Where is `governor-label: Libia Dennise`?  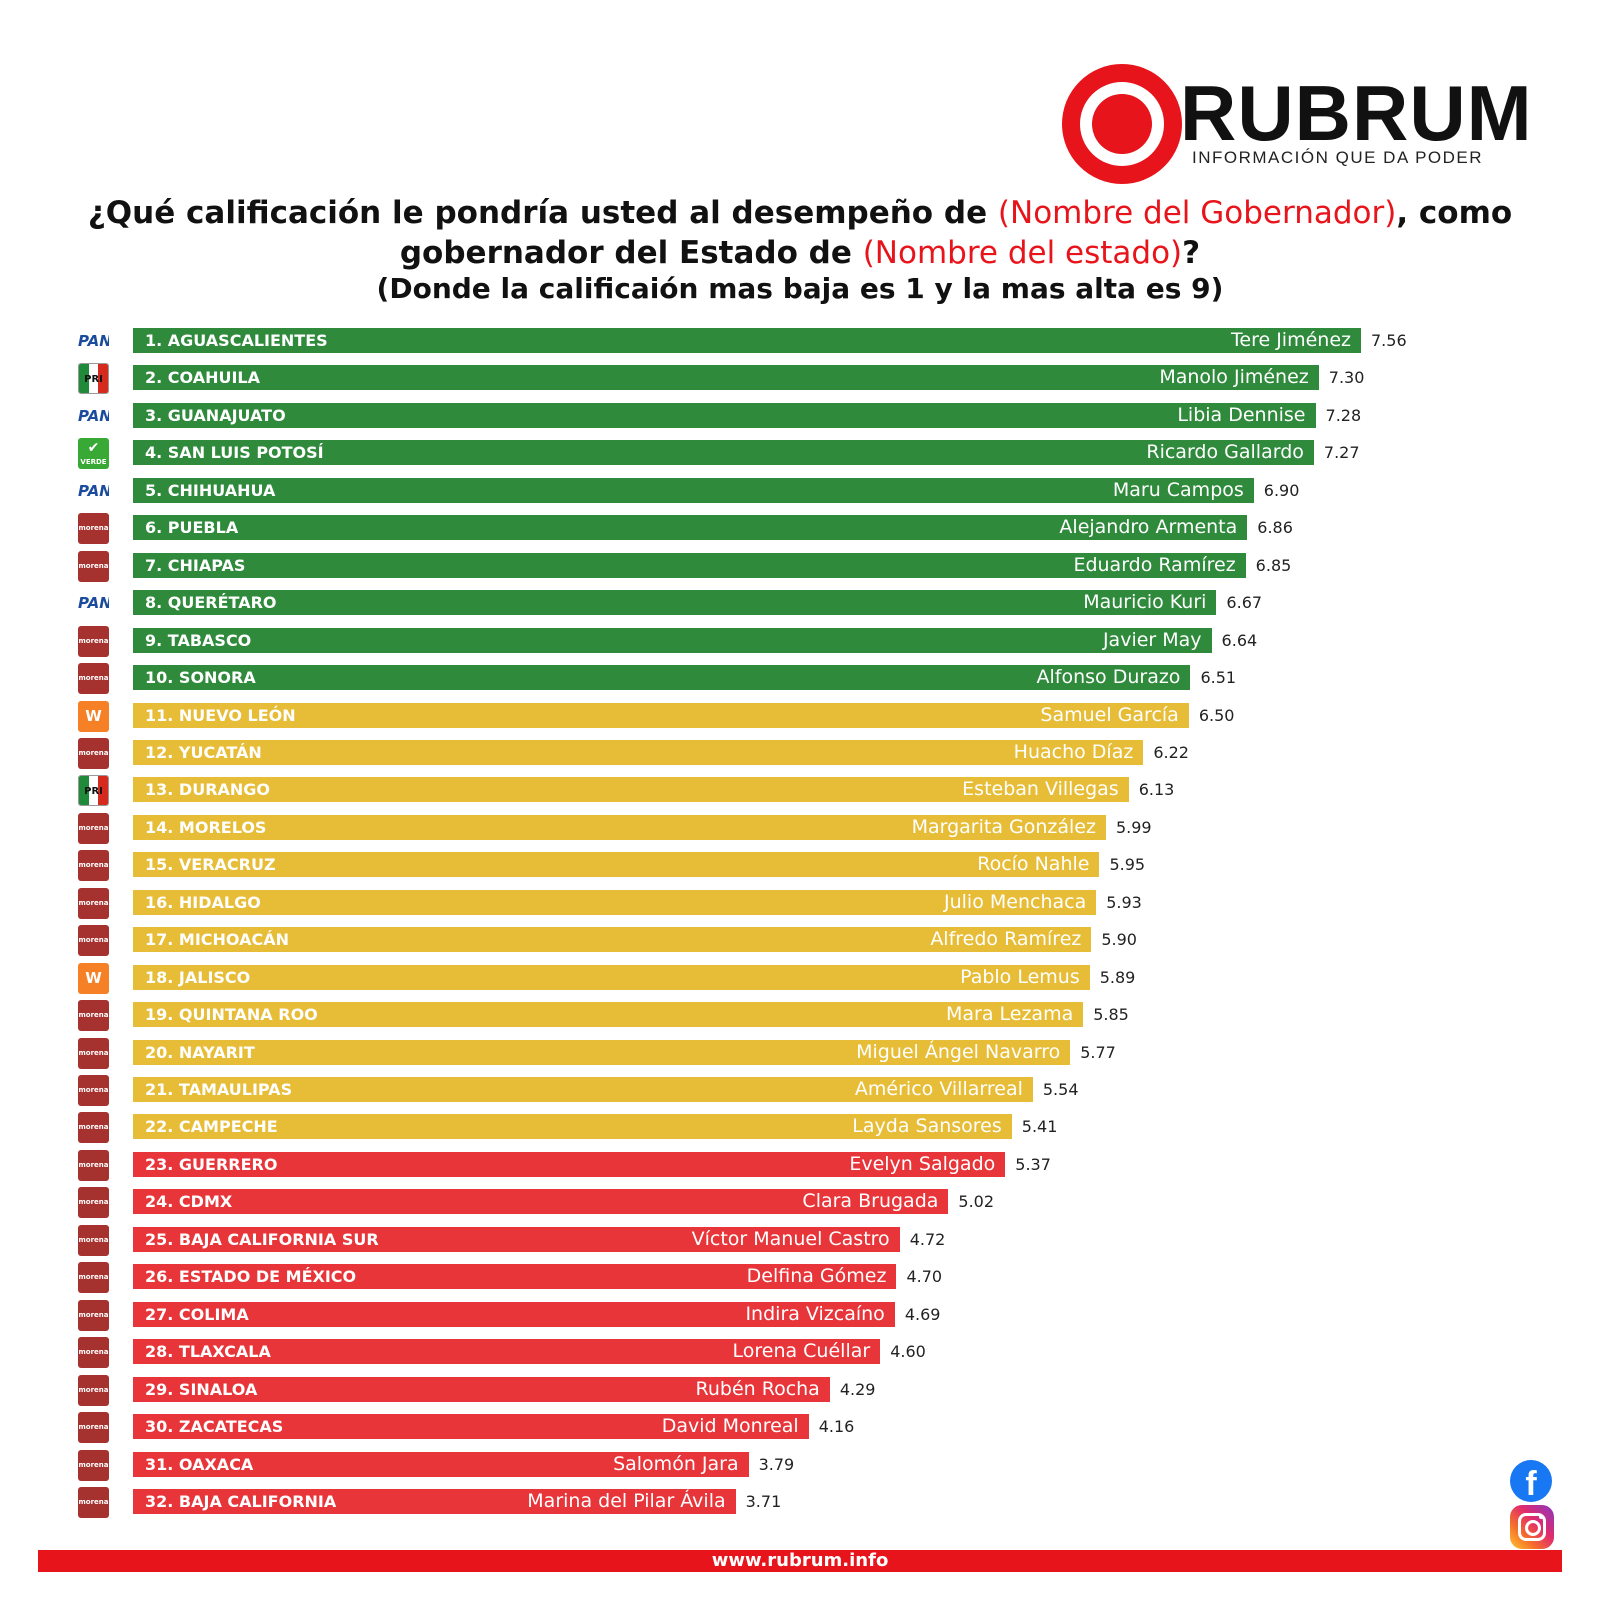 governor-label: Libia Dennise is located at coordinates (1241, 414).